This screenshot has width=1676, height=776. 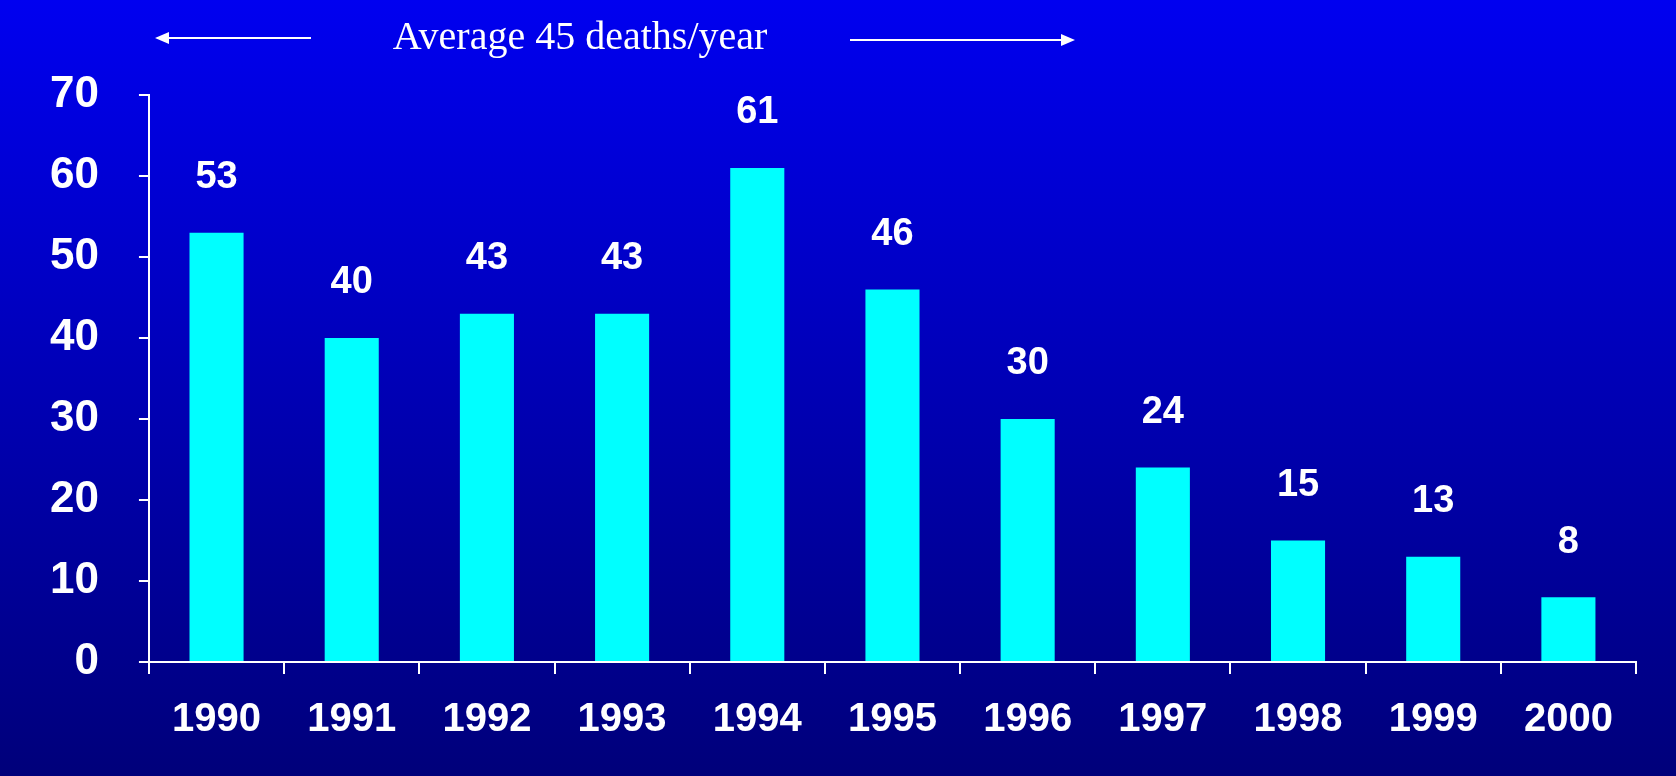 What do you see at coordinates (487, 717) in the screenshot?
I see `x-tick-label: 1992` at bounding box center [487, 717].